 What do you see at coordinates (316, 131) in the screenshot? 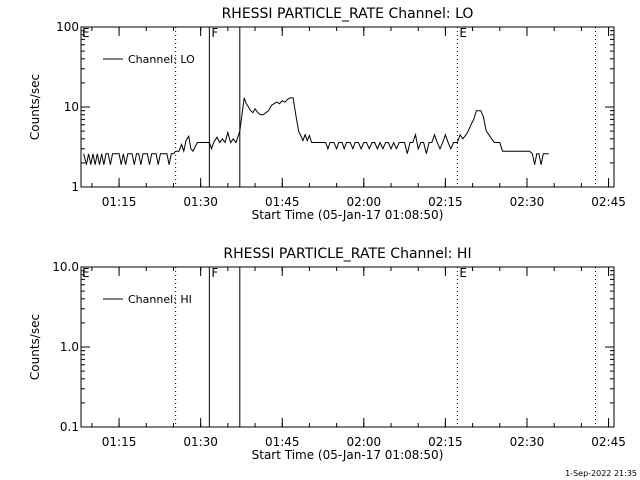
I see `series-line` at bounding box center [316, 131].